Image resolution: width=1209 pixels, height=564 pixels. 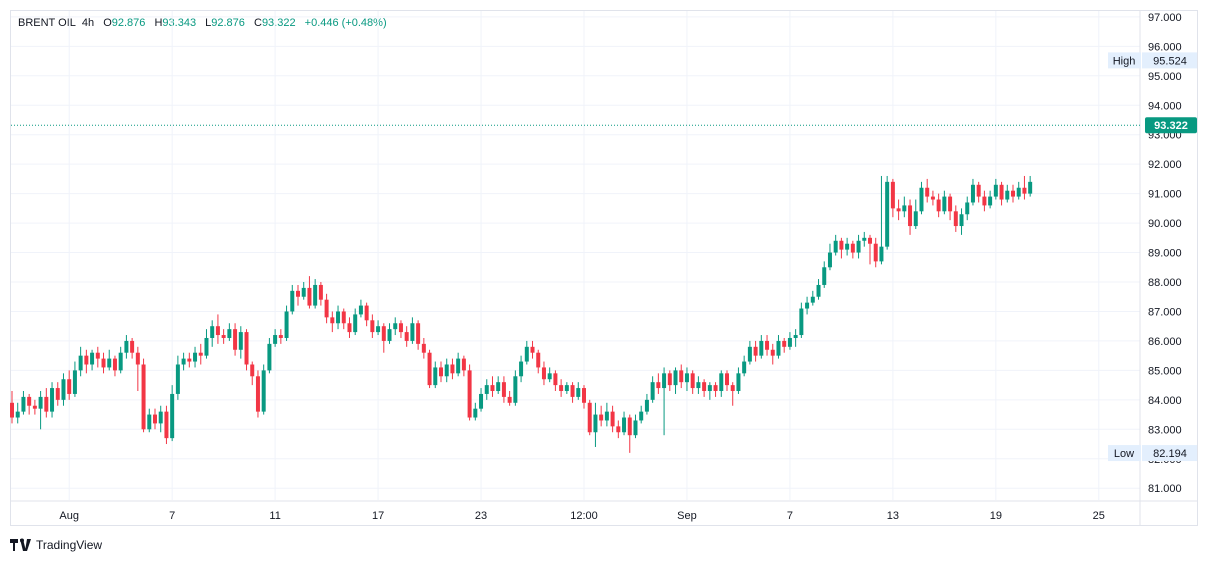 What do you see at coordinates (481, 516) in the screenshot?
I see `x-tick-label: 23` at bounding box center [481, 516].